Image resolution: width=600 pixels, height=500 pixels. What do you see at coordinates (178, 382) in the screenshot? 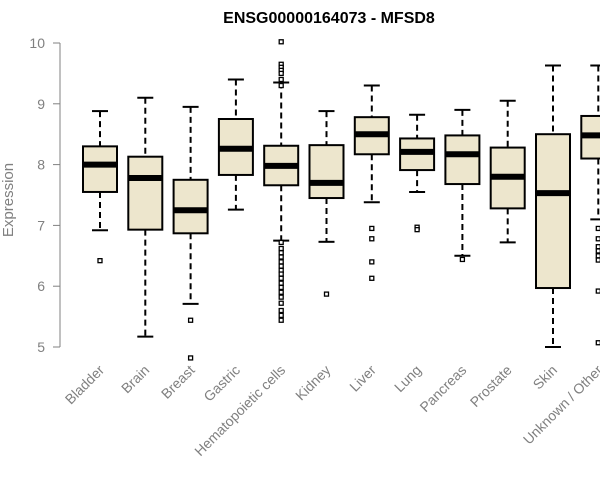
I see `x-tick-label: Breast` at bounding box center [178, 382].